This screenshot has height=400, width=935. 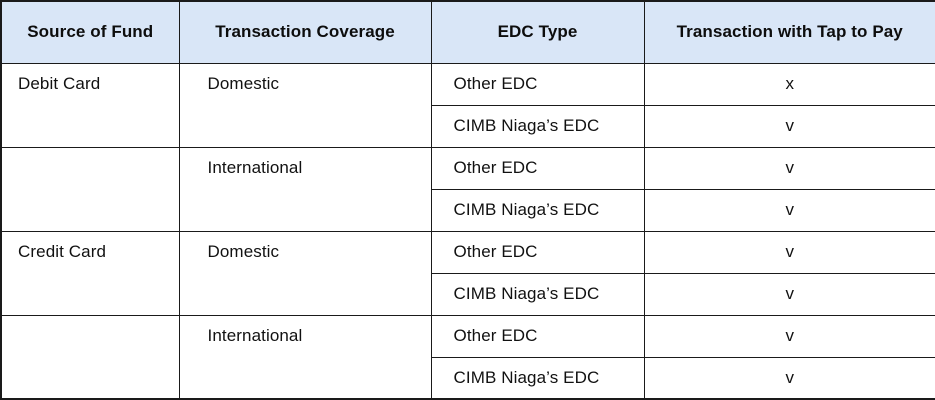 I want to click on header-edc-type: EDC Type, so click(x=537, y=32).